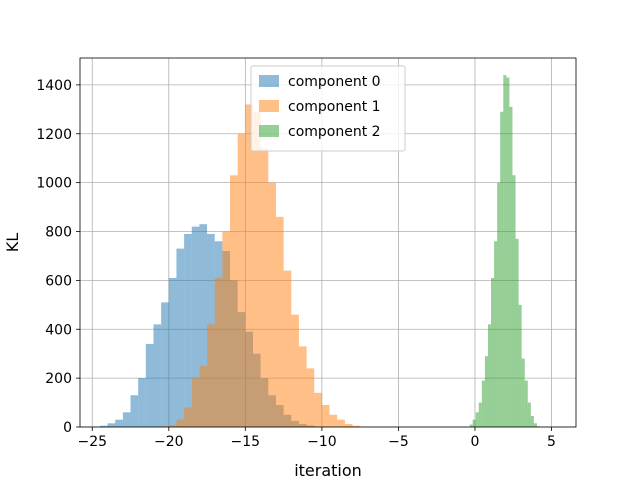  I want to click on x-axis-ticks: −25 −20 −15 −10 −5 0 5, so click(316, 438).